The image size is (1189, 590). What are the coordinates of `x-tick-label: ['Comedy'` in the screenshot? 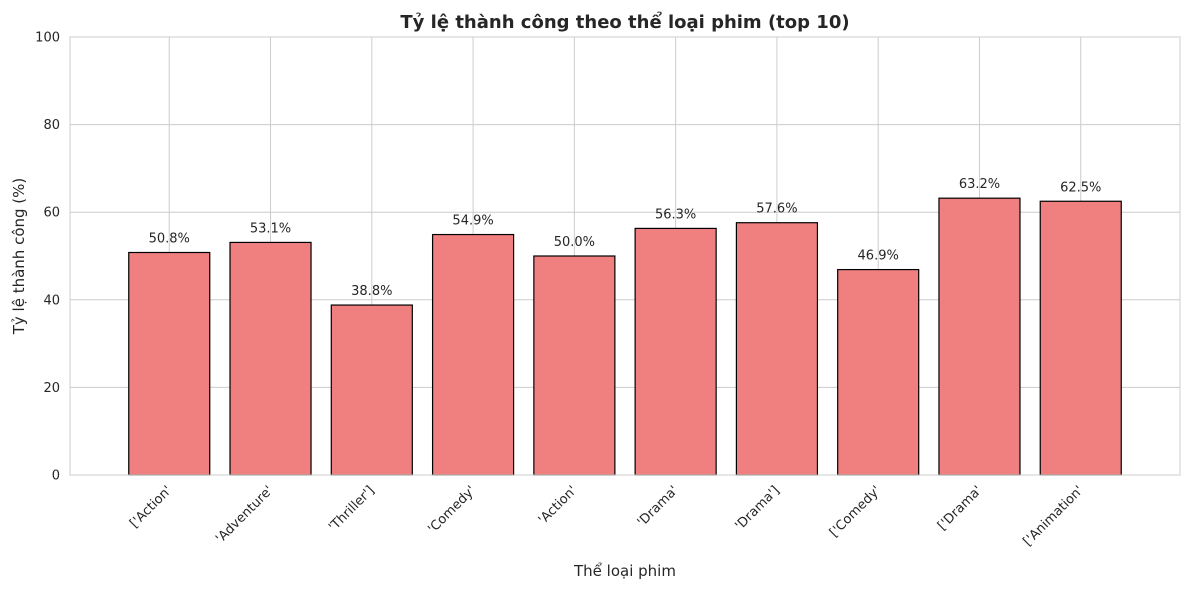 It's located at (855, 511).